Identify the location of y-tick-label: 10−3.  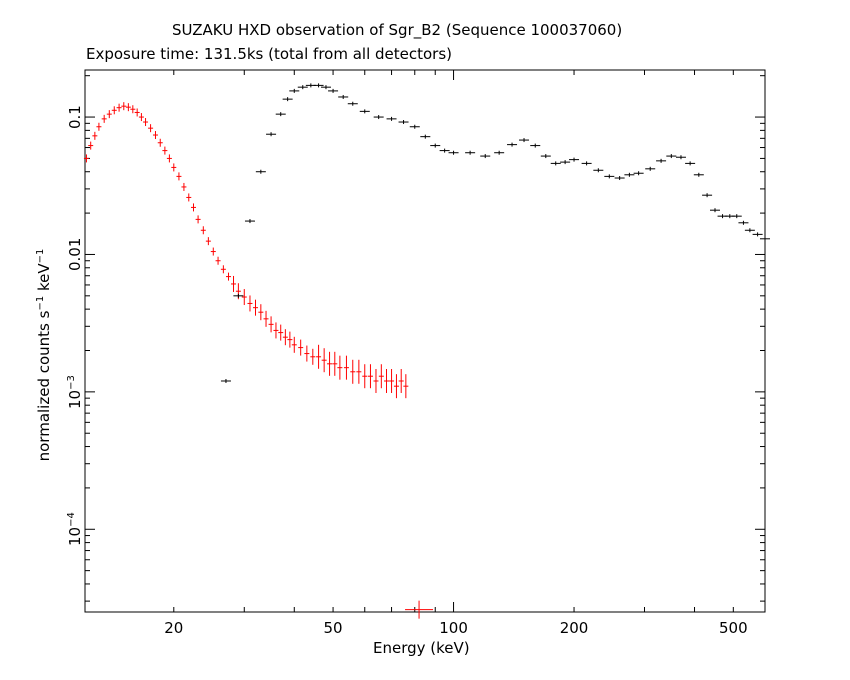
(75, 392).